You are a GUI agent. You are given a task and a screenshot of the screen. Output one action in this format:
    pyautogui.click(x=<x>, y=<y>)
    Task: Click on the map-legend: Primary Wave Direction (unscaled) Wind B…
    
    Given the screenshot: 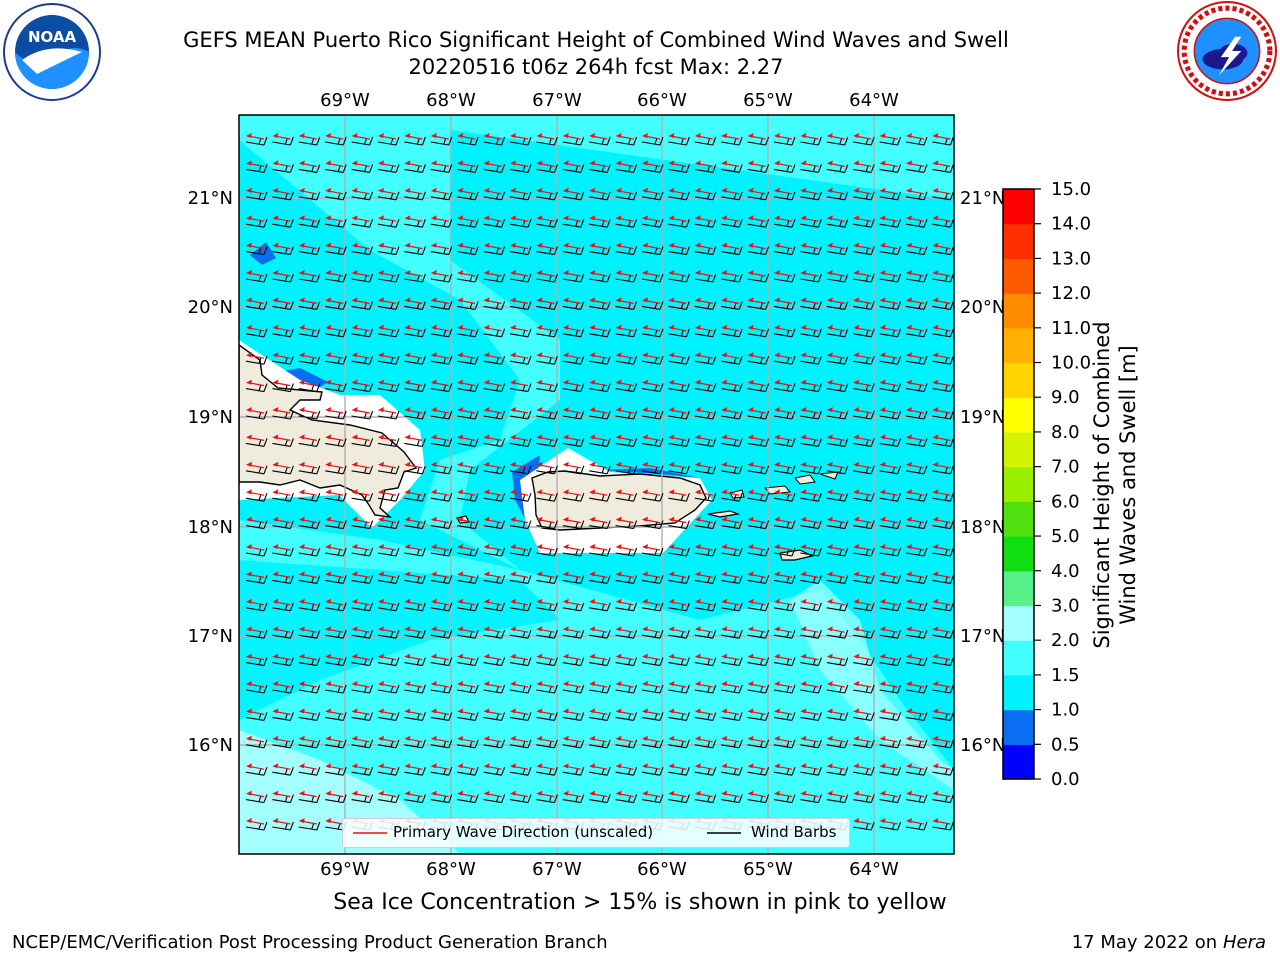 What is the action you would take?
    pyautogui.click(x=596, y=833)
    